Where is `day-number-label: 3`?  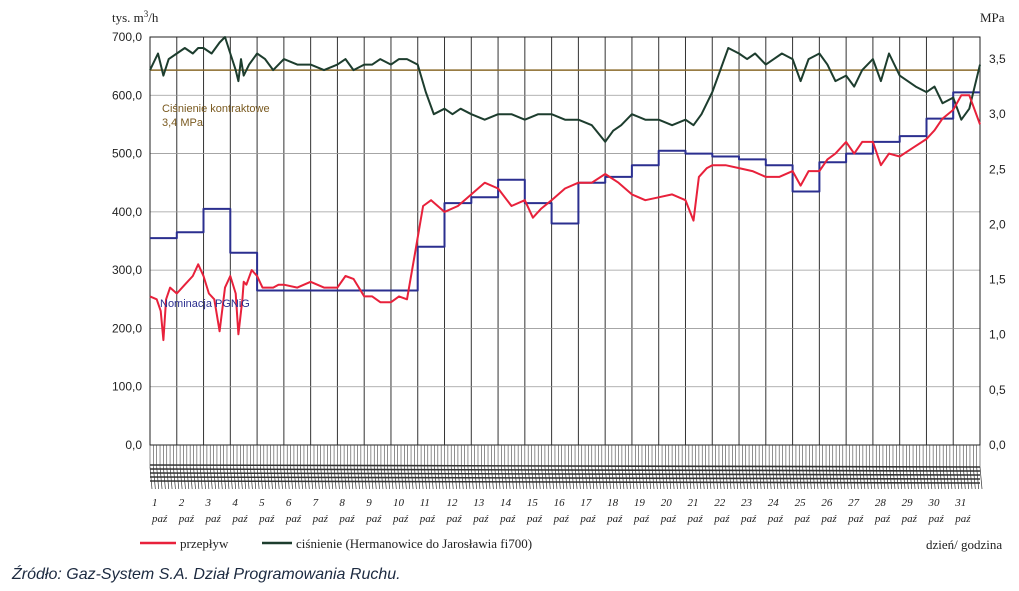 day-number-label: 3 is located at coordinates (208, 503).